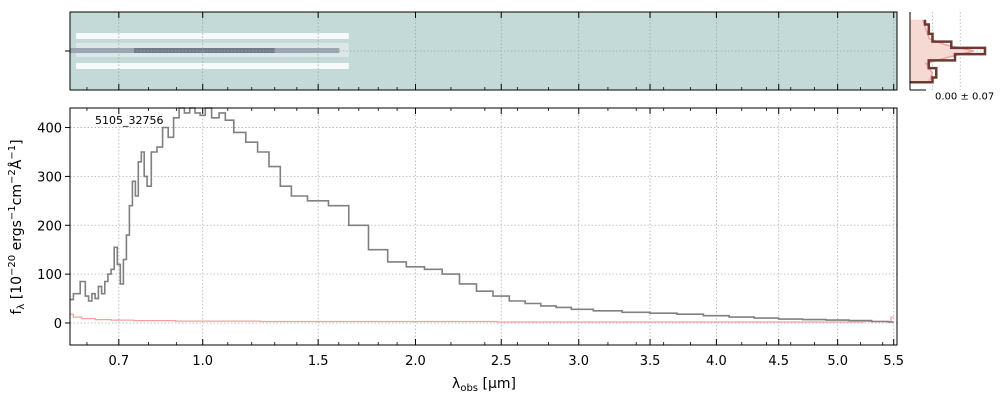 Image resolution: width=1000 pixels, height=400 pixels. Describe the element at coordinates (49, 226) in the screenshot. I see `y-tick-label: 200` at that location.